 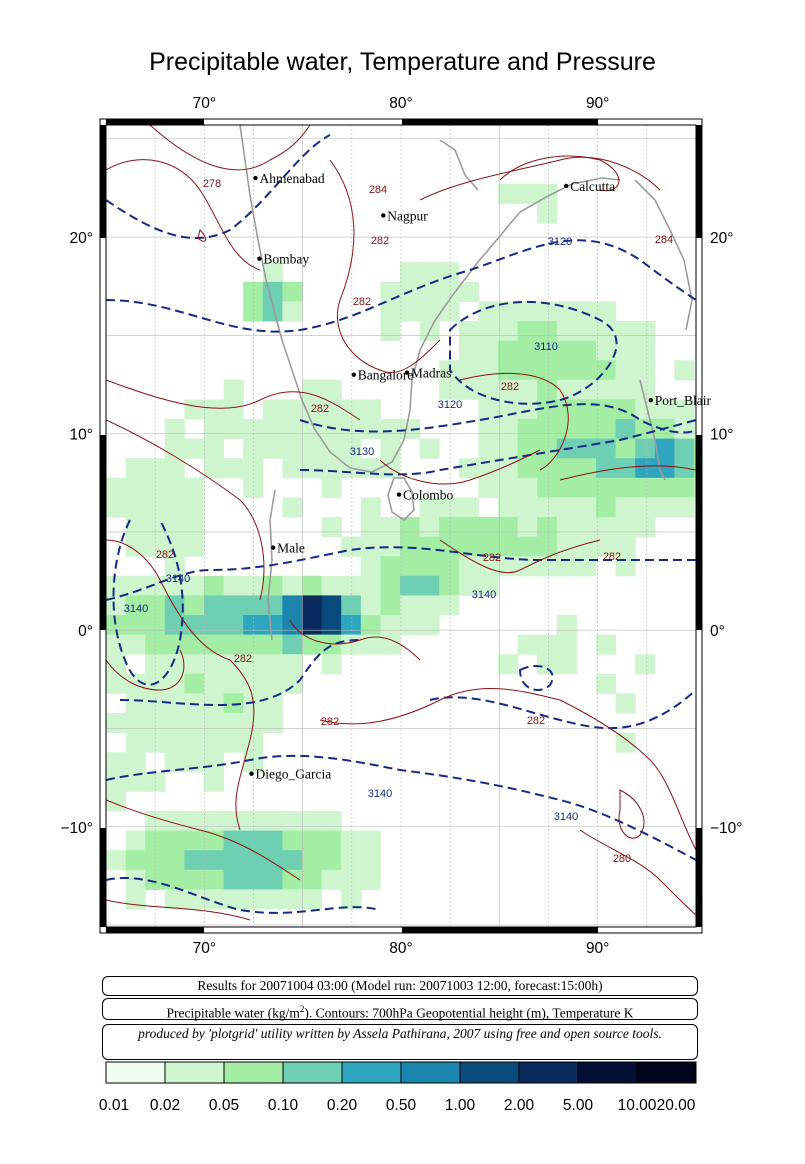 What do you see at coordinates (291, 548) in the screenshot?
I see `city-label: Male` at bounding box center [291, 548].